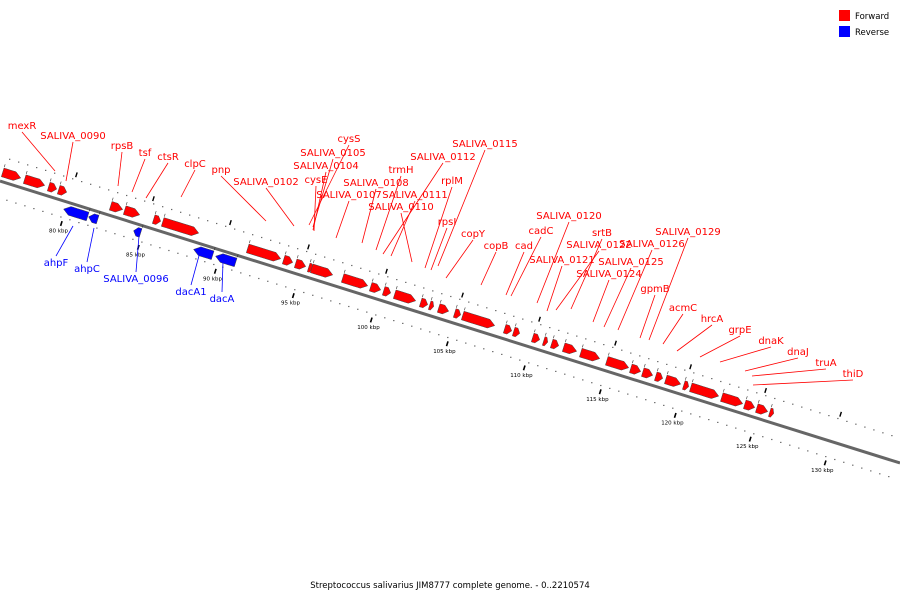  Describe the element at coordinates (597, 400) in the screenshot. I see `kbp-label: 115 kbp` at that location.